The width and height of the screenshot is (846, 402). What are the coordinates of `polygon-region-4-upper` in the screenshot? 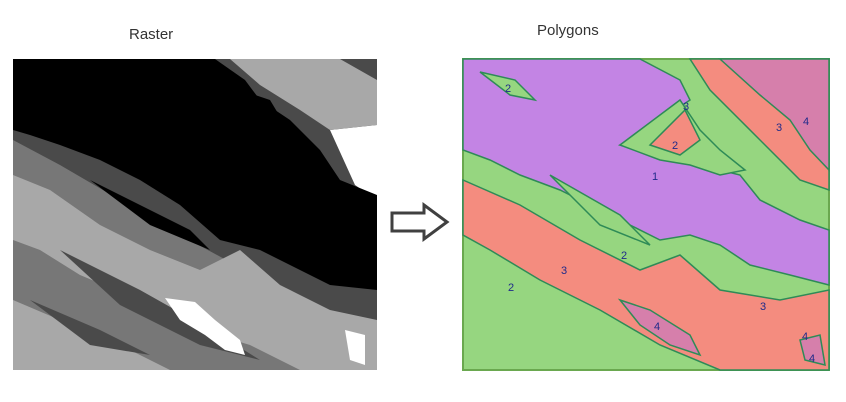 It's located at (774, 115).